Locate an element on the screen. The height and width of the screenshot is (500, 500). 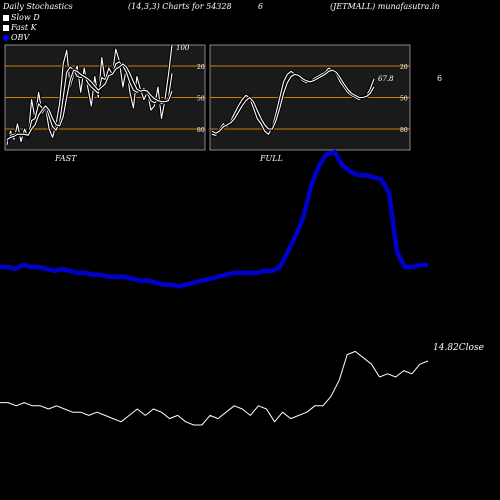
full-tick-80: 80 is located at coordinates (404, 130).